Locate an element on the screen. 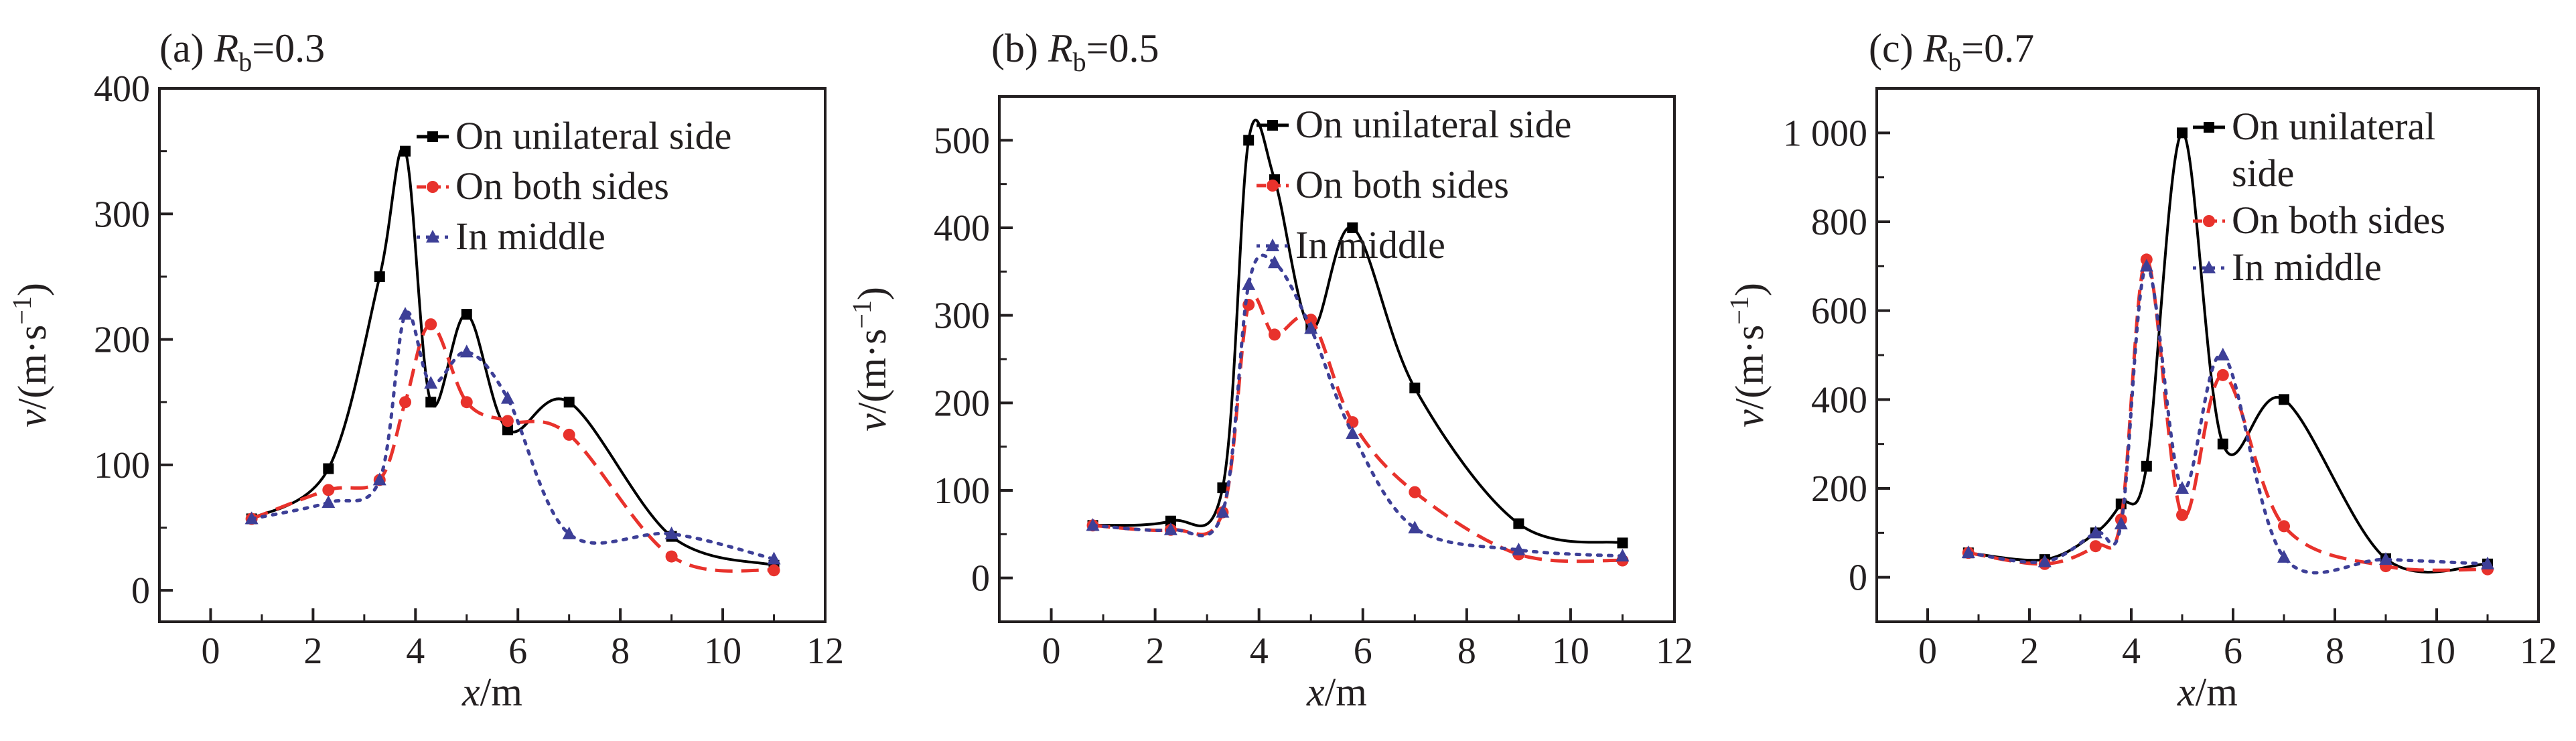  legend-label: side is located at coordinates (2263, 173).